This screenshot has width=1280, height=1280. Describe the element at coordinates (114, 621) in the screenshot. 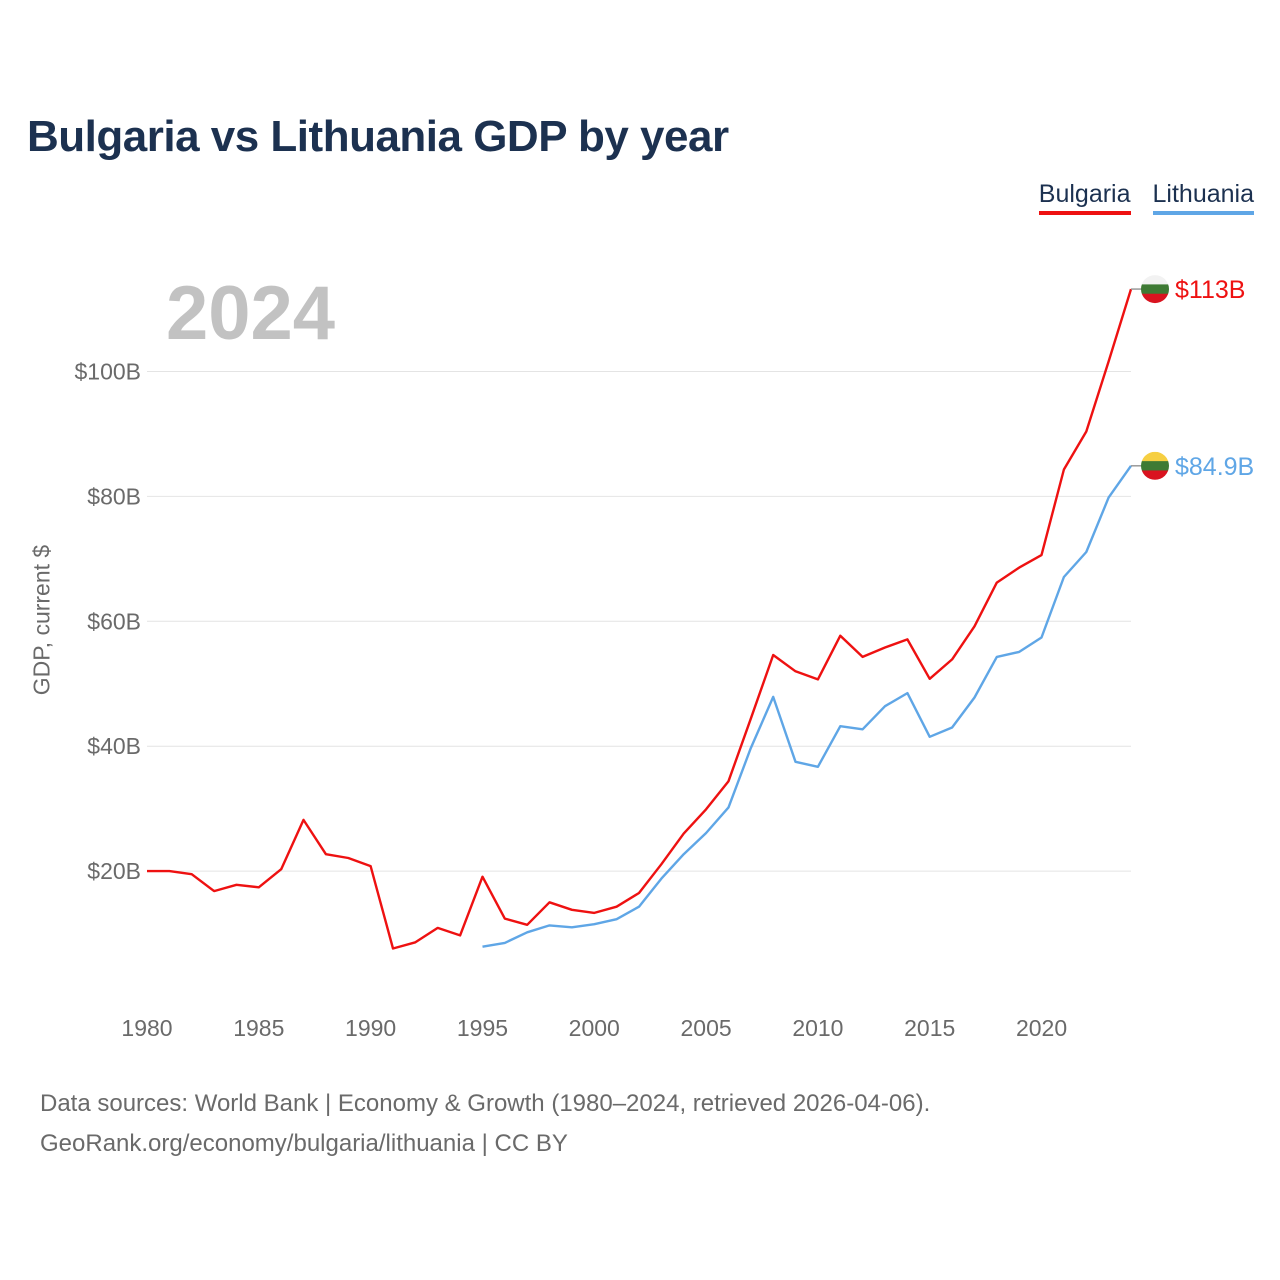

I see `y-tick-label: $60B` at that location.